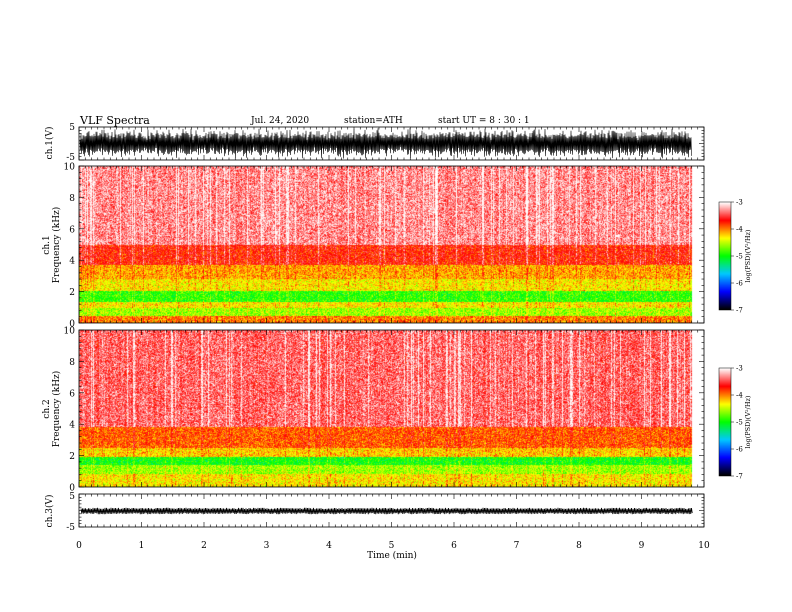  What do you see at coordinates (704, 546) in the screenshot?
I see `time-tick-label: 10` at bounding box center [704, 546].